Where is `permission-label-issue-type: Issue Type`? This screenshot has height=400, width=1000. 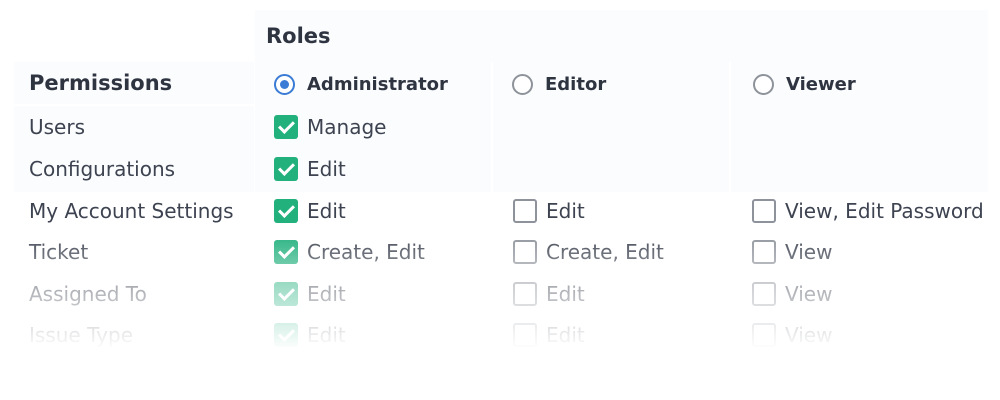 permission-label-issue-type: Issue Type is located at coordinates (81, 335).